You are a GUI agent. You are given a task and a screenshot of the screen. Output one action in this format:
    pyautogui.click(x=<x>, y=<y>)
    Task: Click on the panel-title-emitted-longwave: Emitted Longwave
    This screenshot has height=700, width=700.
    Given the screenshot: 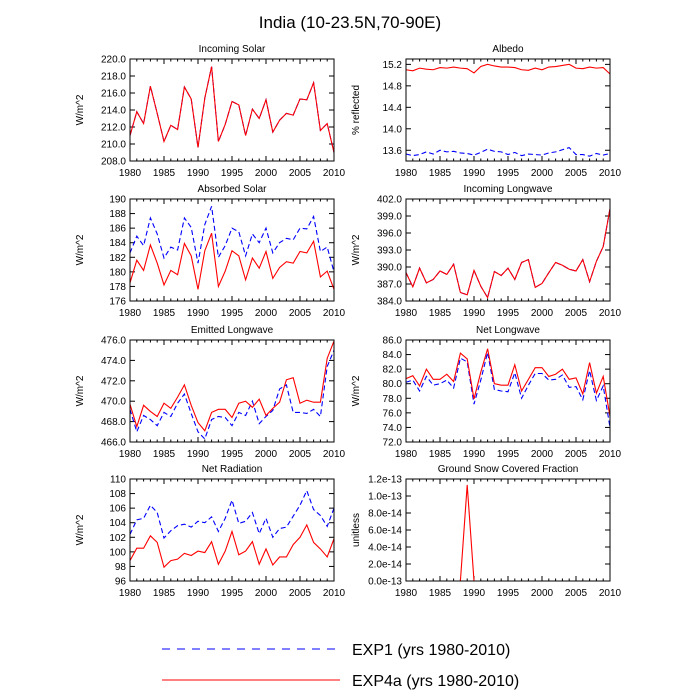 What is the action you would take?
    pyautogui.click(x=232, y=330)
    